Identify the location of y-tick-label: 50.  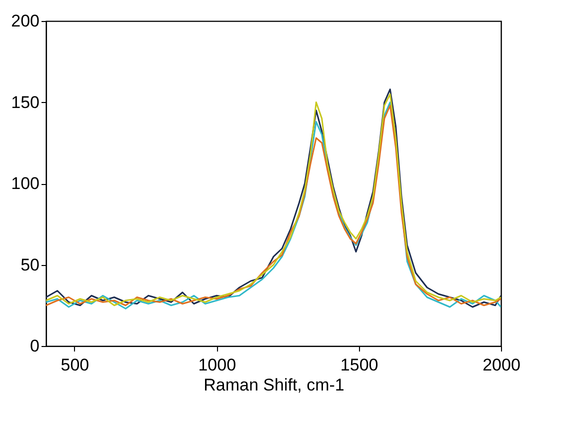
(30, 264).